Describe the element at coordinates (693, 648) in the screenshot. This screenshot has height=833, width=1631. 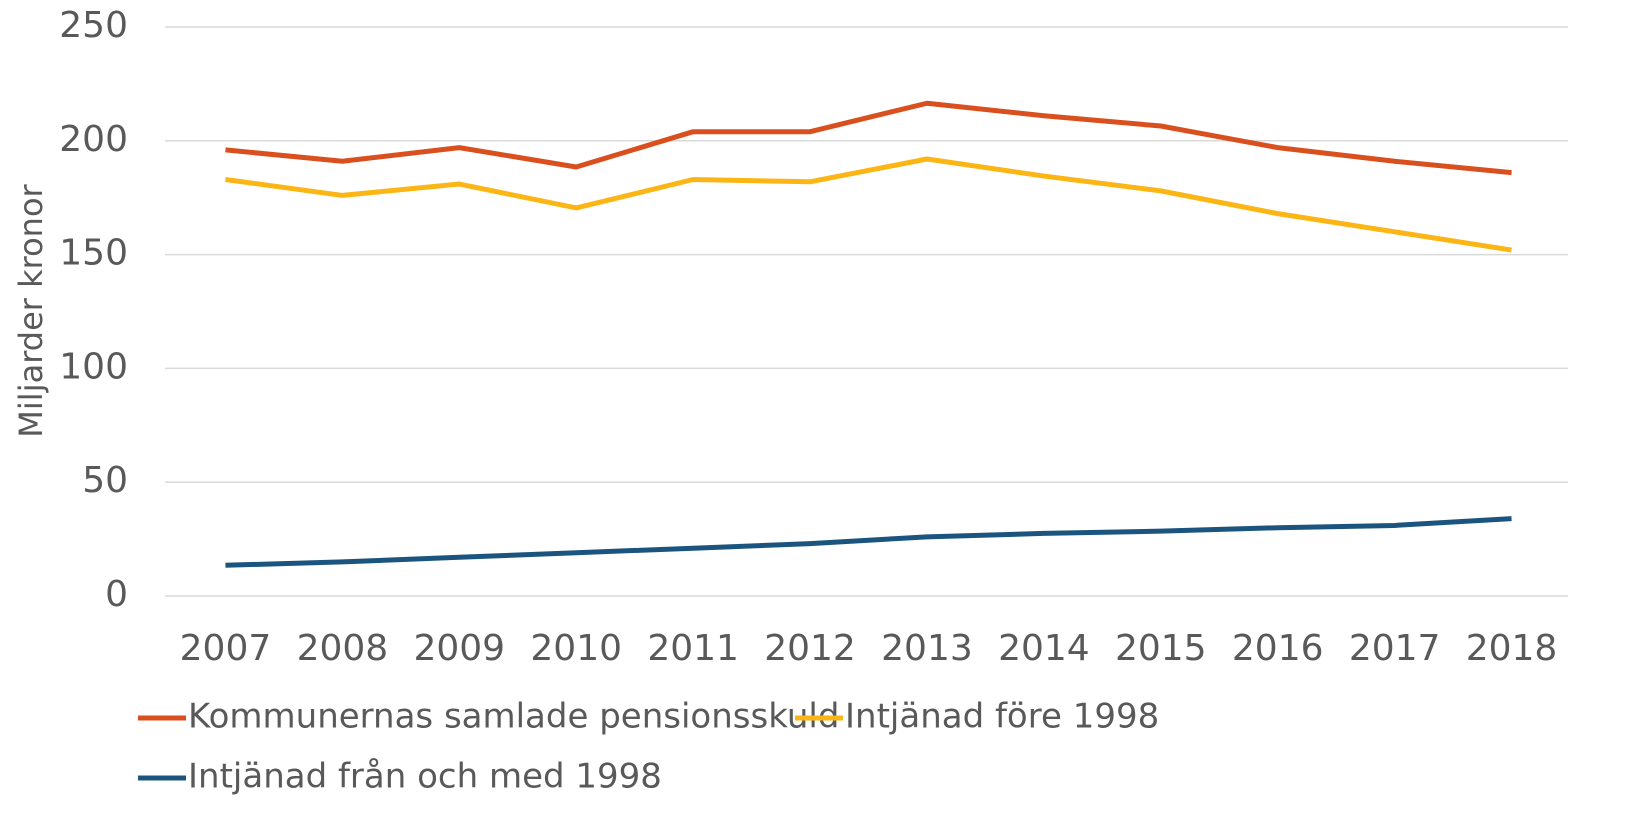
I see `x-tick-label: 2011` at that location.